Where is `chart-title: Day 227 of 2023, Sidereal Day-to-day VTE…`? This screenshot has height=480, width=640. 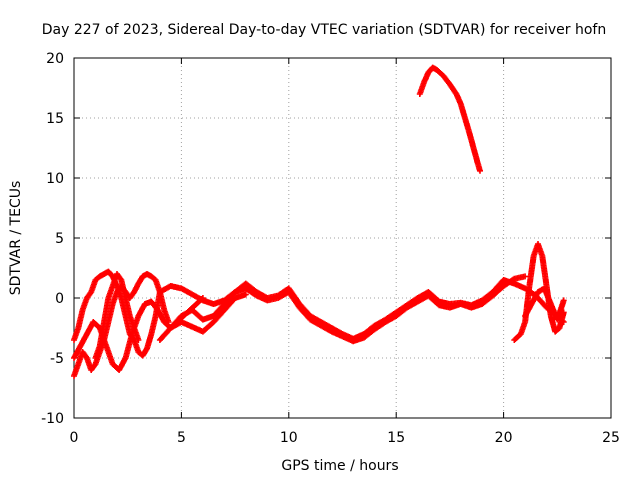
chart-title: Day 227 of 2023, Sidereal Day-to-day VTE… is located at coordinates (324, 30).